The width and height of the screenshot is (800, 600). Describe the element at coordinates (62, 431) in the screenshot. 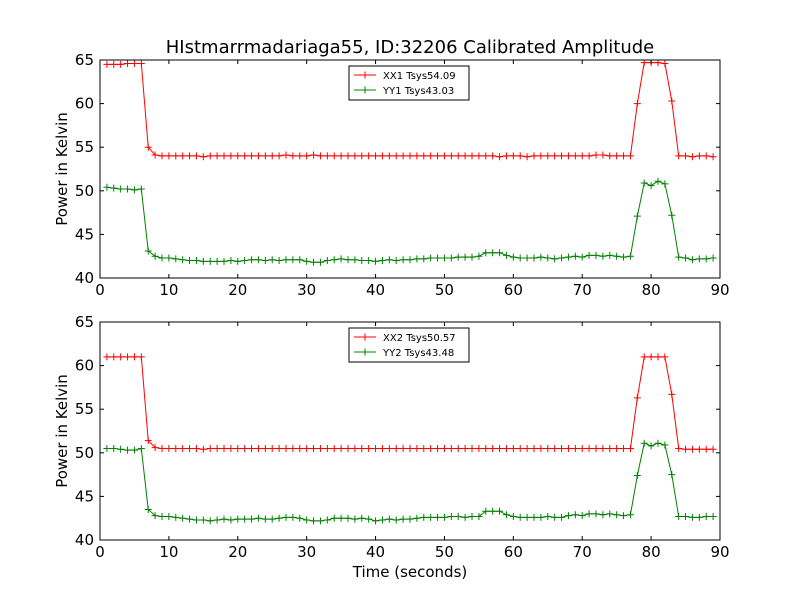

I see `y-axis-label: Power in Kelvin` at that location.